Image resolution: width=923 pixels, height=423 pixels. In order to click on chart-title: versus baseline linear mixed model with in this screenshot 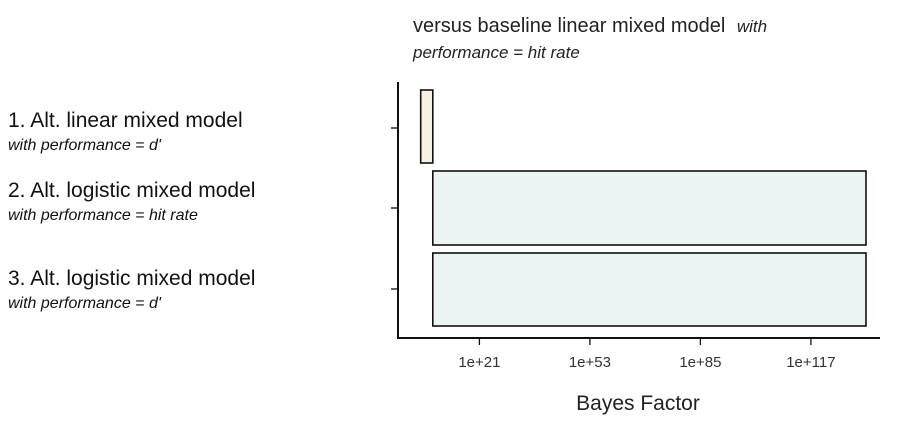, I will do `click(590, 26)`.